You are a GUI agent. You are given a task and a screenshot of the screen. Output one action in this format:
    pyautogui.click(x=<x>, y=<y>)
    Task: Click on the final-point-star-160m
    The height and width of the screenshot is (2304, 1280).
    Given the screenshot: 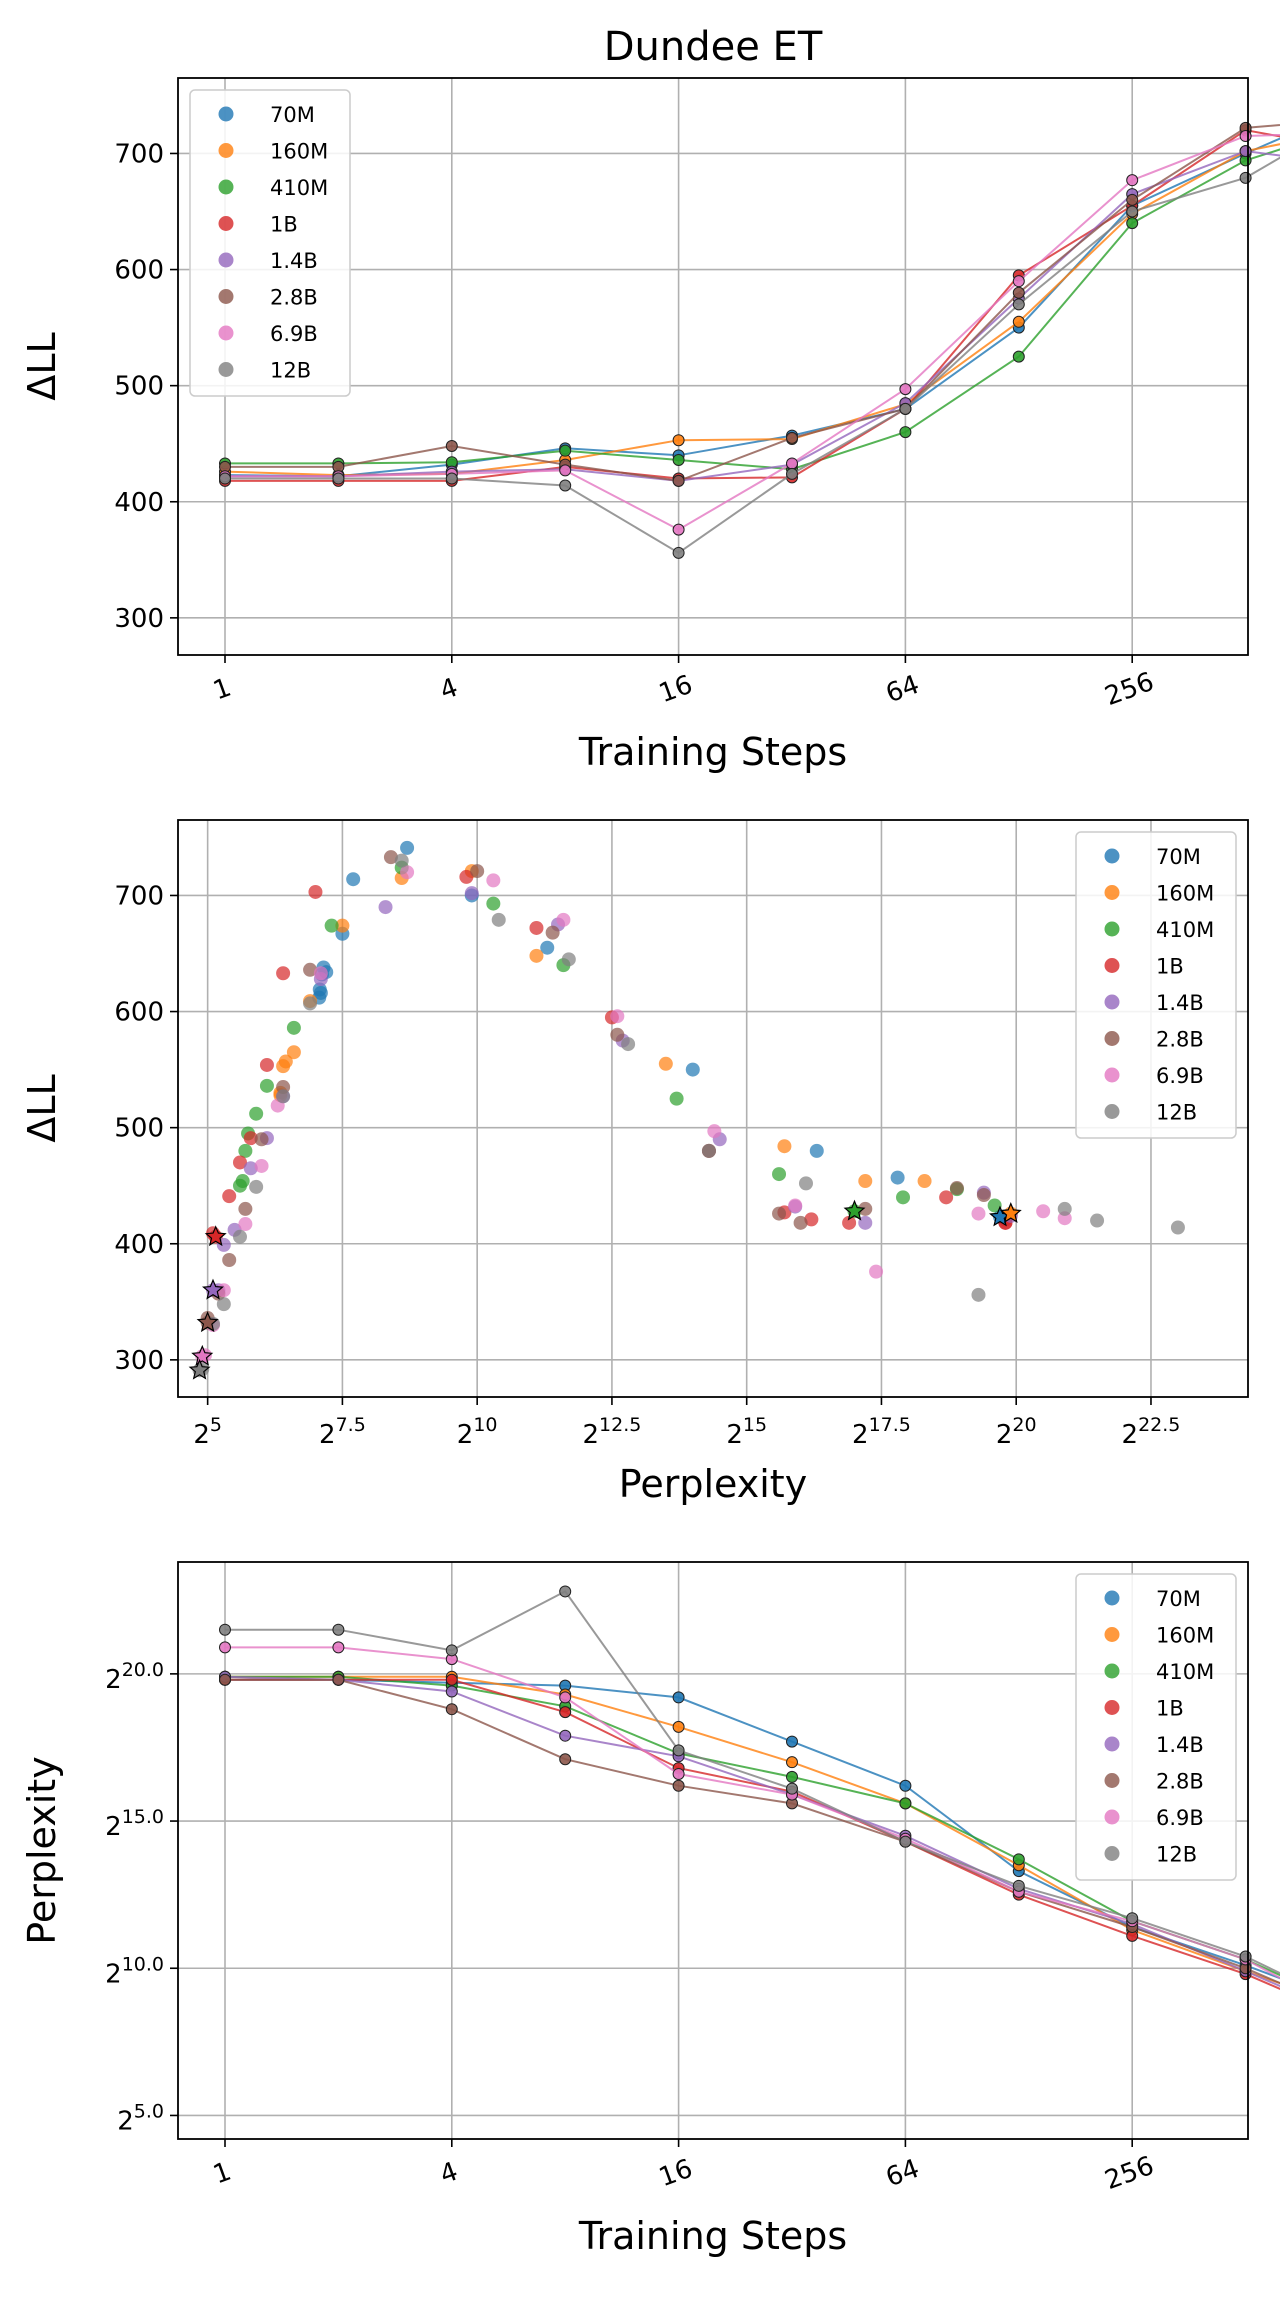 What is the action you would take?
    pyautogui.click(x=1010, y=1212)
    